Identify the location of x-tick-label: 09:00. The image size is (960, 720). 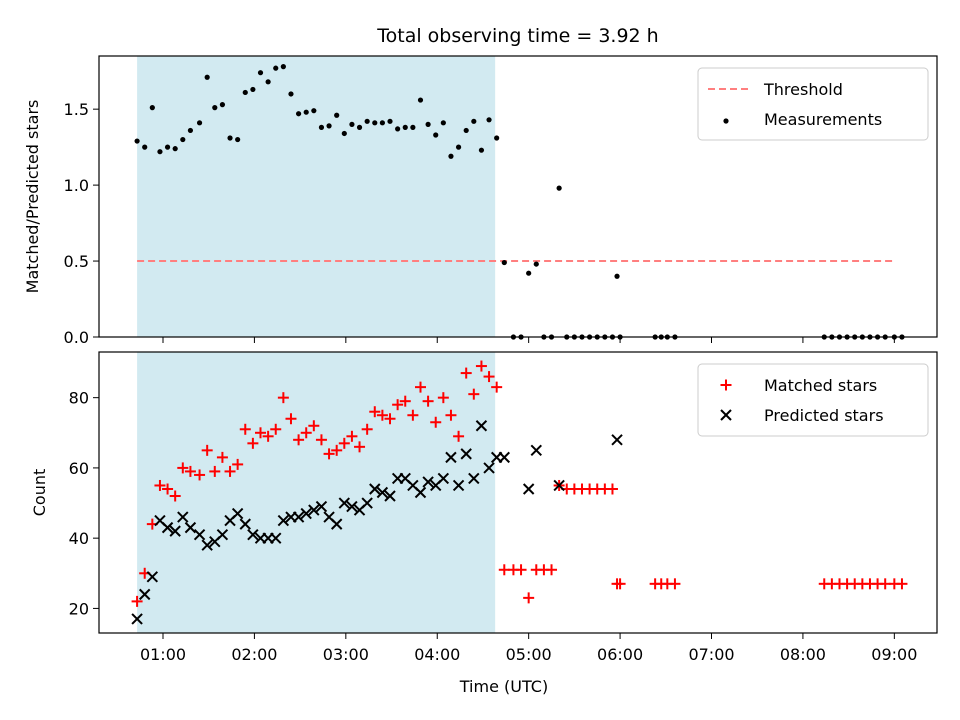
(894, 654).